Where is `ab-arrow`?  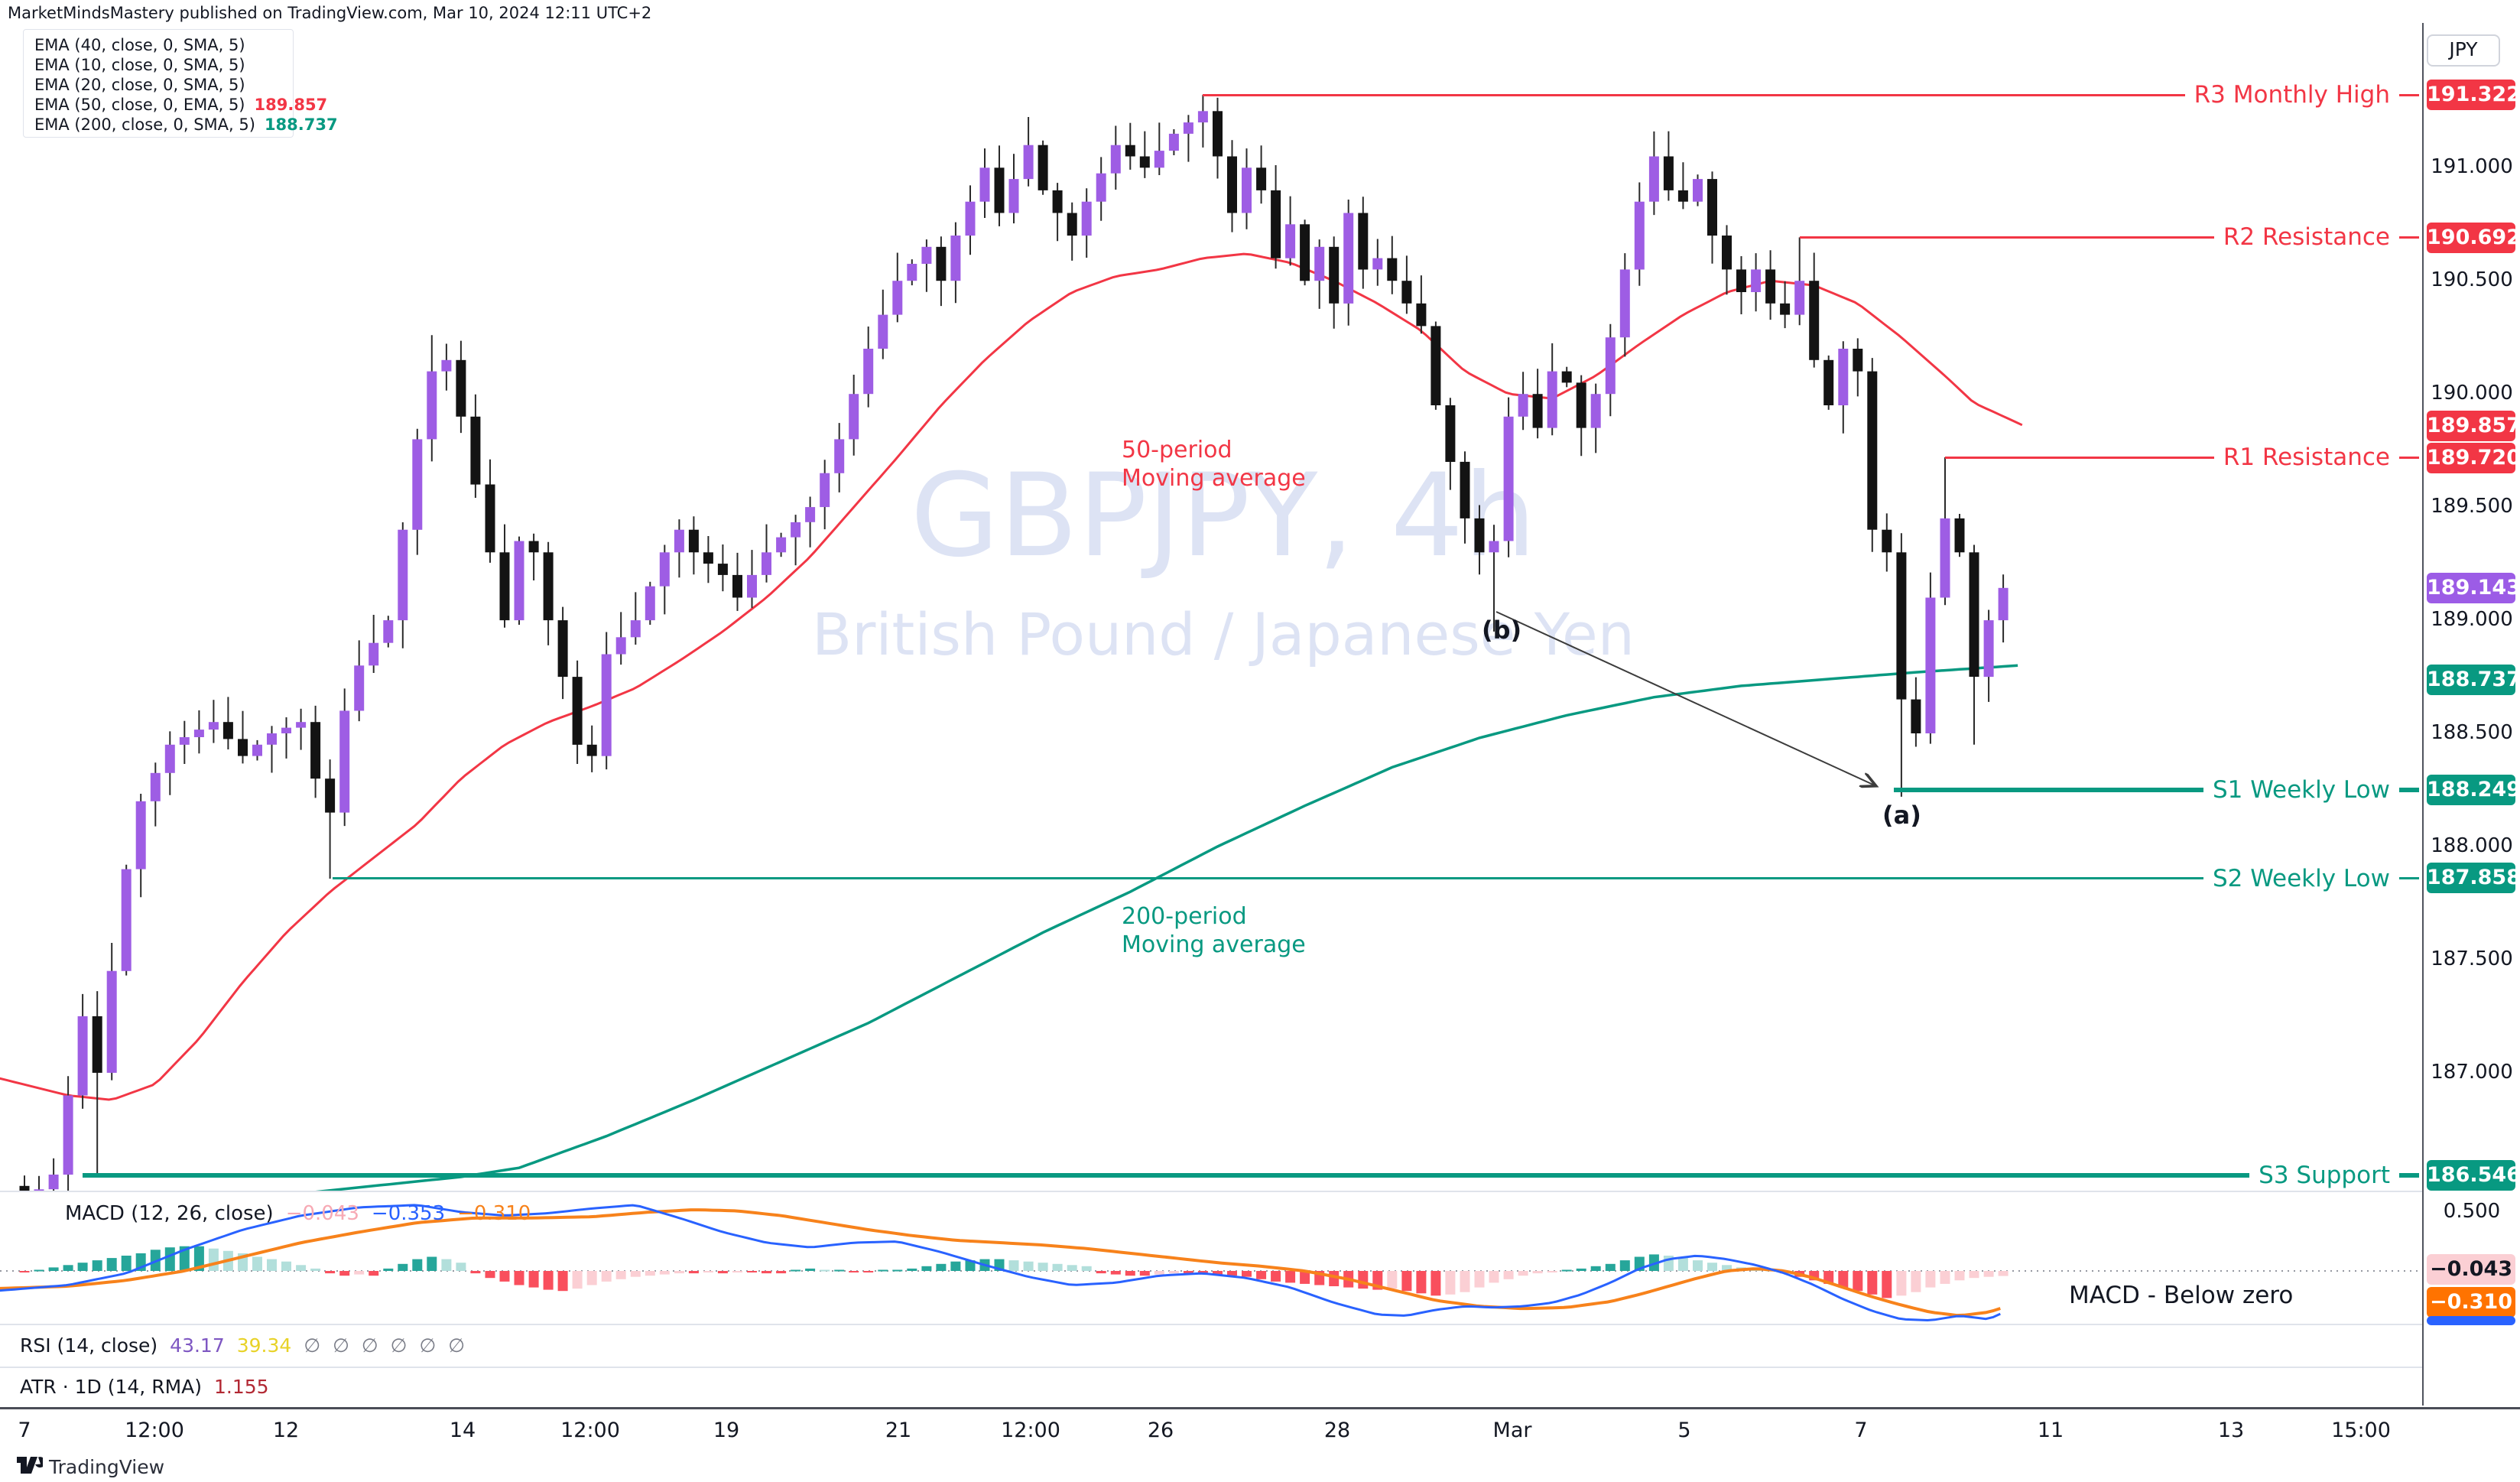
ab-arrow is located at coordinates (1685, 698).